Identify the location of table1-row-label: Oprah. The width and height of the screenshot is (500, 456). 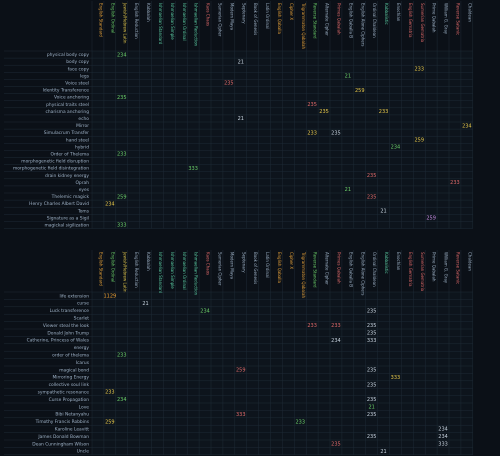
(82, 183).